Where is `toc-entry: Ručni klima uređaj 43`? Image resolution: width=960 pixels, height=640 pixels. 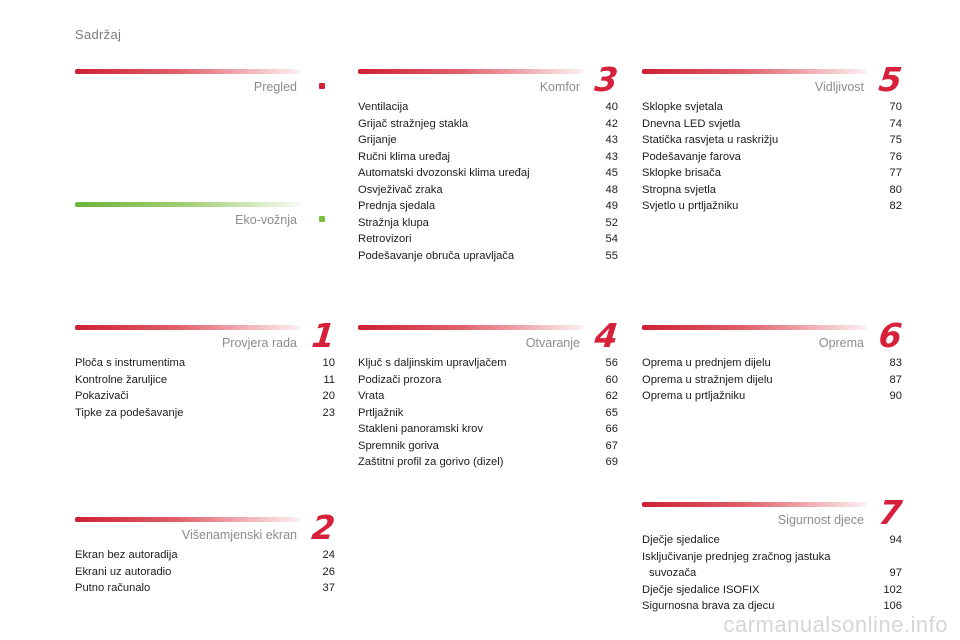 toc-entry: Ručni klima uređaj 43 is located at coordinates (488, 157).